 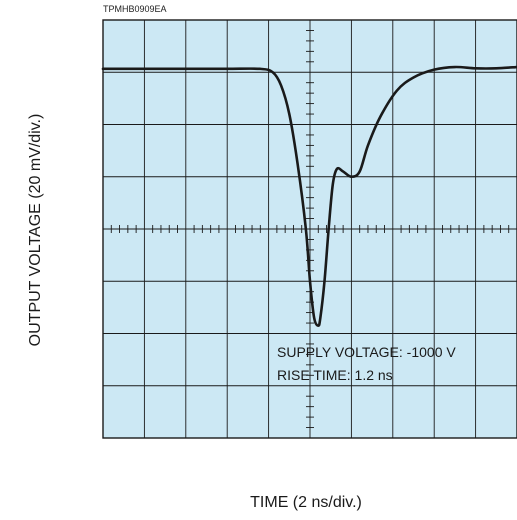 What do you see at coordinates (135, 9) in the screenshot?
I see `figure-code: TPMHB0909EA` at bounding box center [135, 9].